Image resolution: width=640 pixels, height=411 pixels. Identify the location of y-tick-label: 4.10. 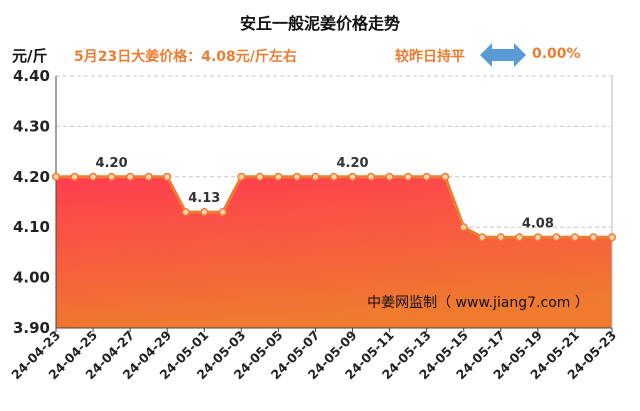
(31, 227).